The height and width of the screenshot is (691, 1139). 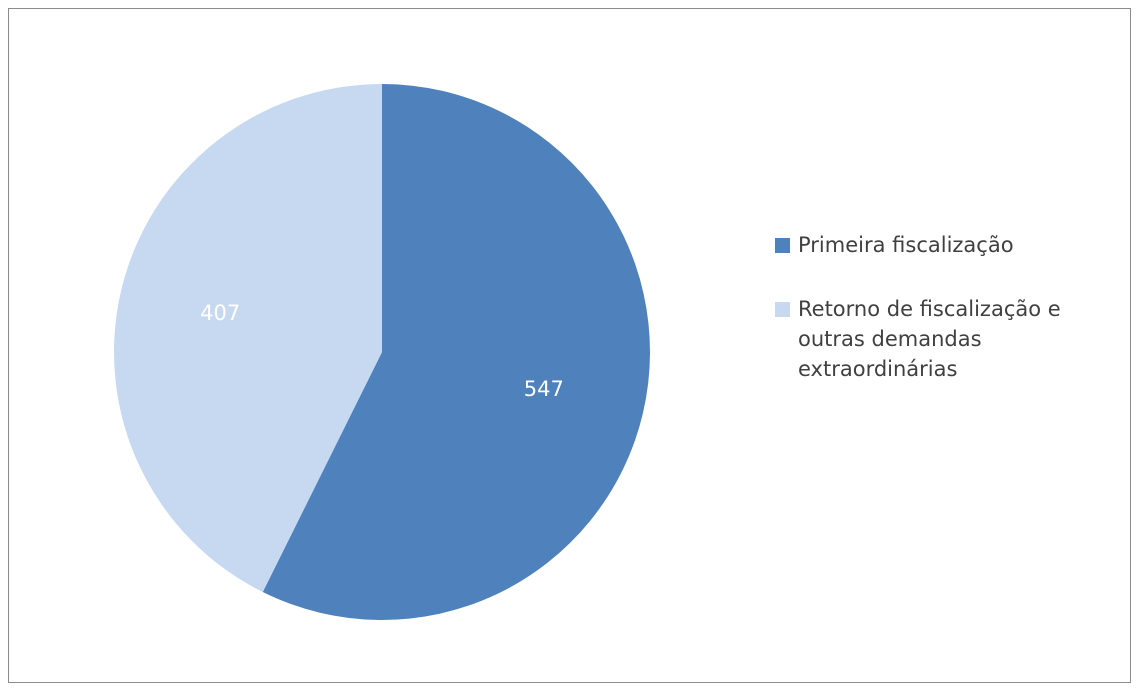 I want to click on pie-data-labels: 547 407, so click(x=382, y=351).